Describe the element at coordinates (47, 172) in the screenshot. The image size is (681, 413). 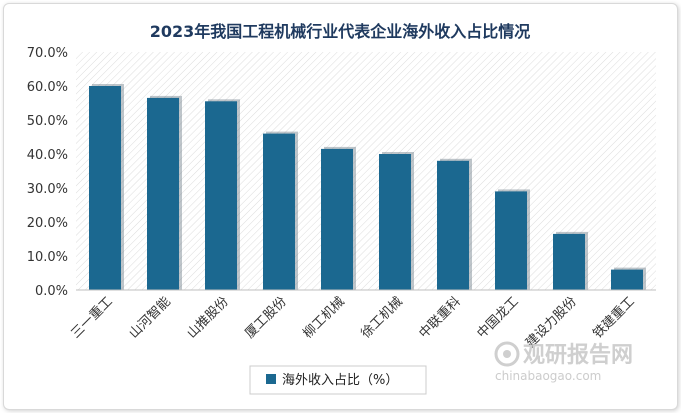
I see `y-axis: 0.0% 10.0% 20.0% 30.0% 40.0% 50.0% 60.0% 70.0%` at that location.